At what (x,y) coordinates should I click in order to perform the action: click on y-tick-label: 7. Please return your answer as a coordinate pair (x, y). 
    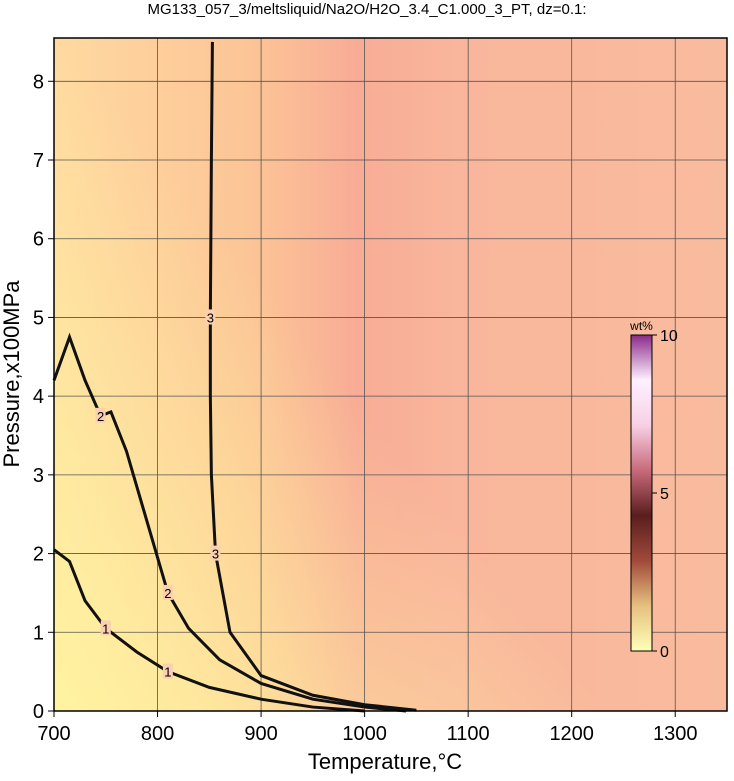
    Looking at the image, I should click on (38, 161).